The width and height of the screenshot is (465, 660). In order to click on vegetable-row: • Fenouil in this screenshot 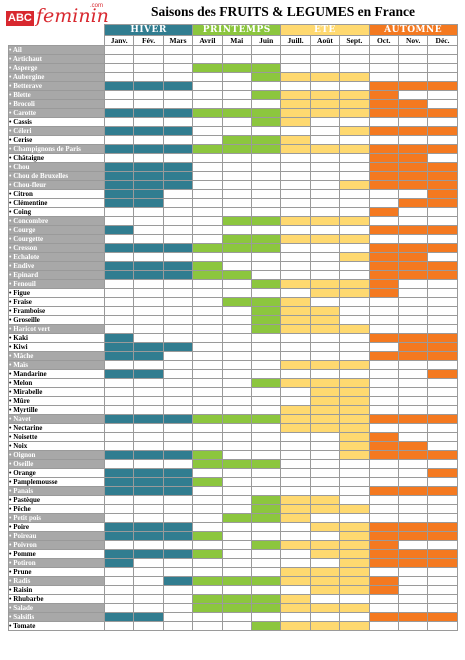, I will do `click(233, 284)`.